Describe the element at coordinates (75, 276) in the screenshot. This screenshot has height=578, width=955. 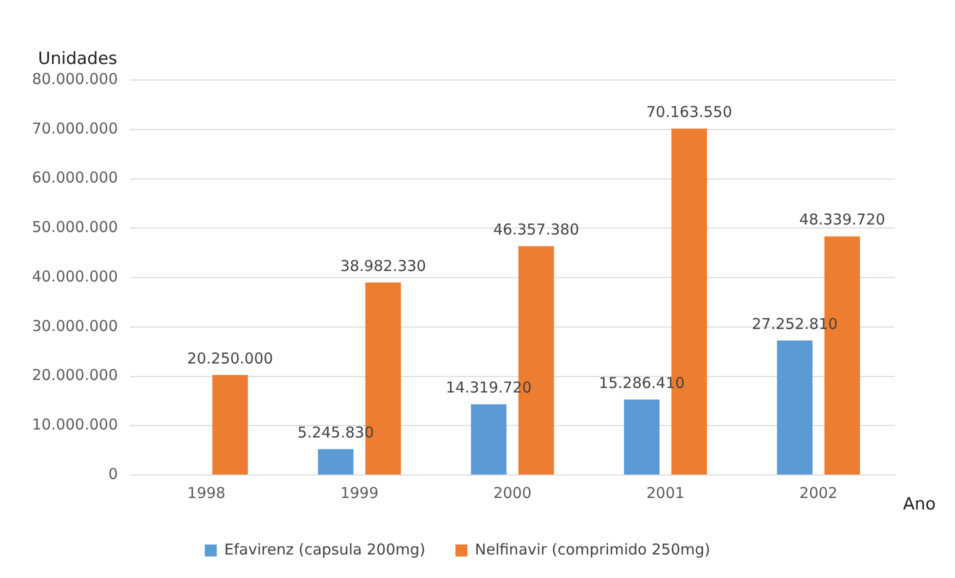
I see `y-tick-label: 40.000.000` at that location.